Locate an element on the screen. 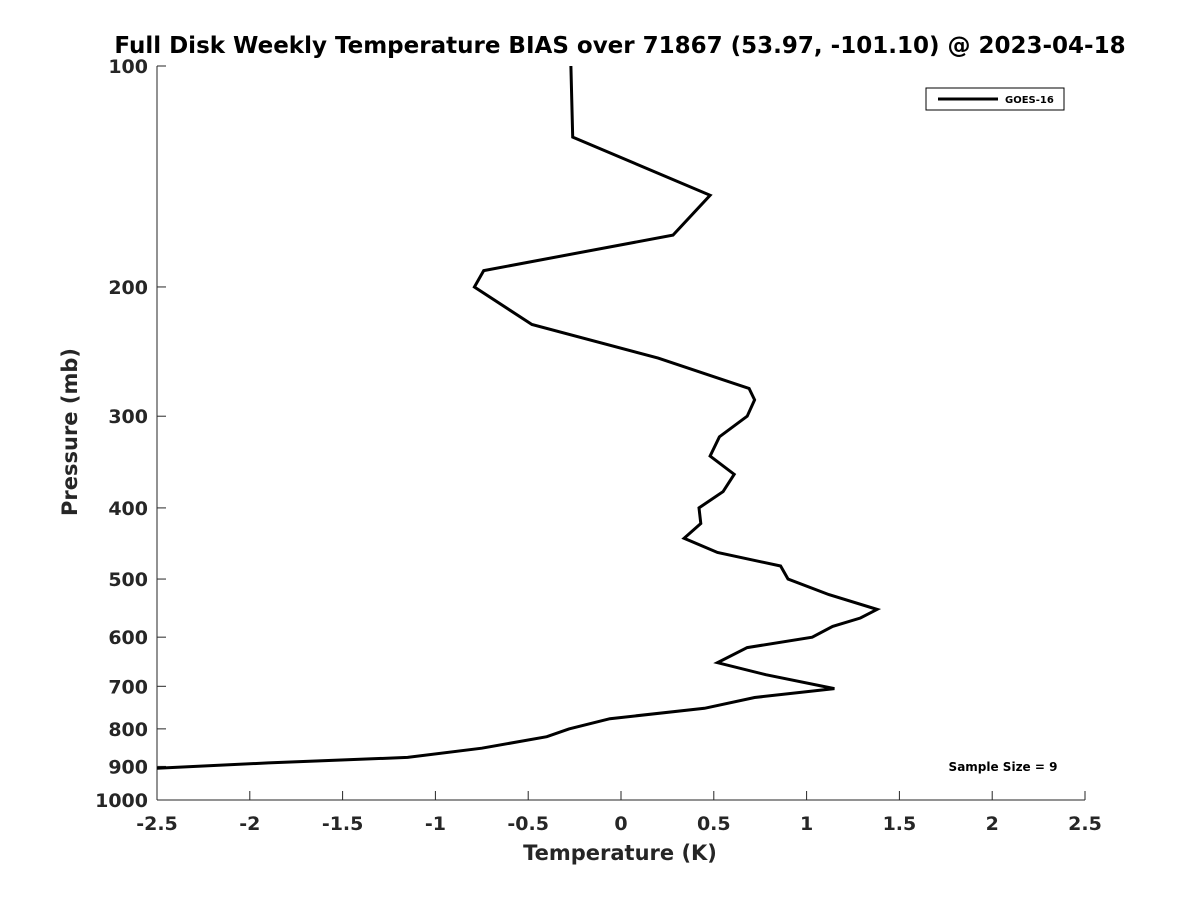 This screenshot has height=900, width=1200. y-tick-label: 500 is located at coordinates (128, 580).